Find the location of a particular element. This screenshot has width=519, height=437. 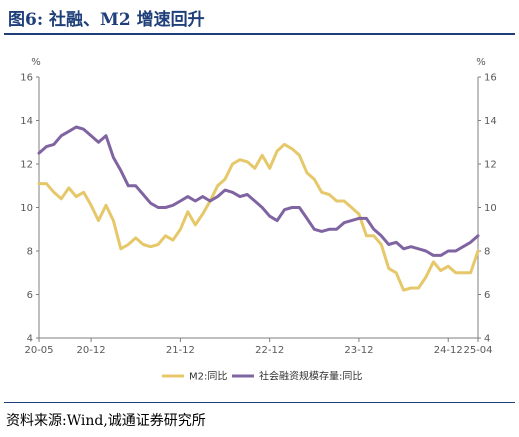

x-tick-label: 21-12 is located at coordinates (180, 350).